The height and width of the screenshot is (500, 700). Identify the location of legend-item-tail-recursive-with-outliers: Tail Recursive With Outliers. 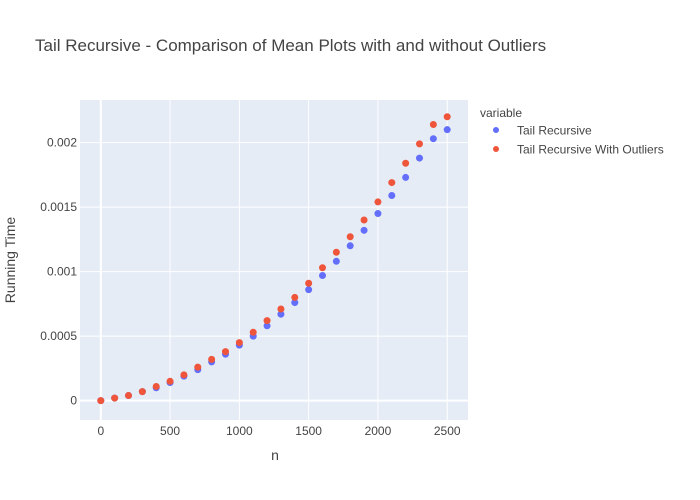
(578, 150).